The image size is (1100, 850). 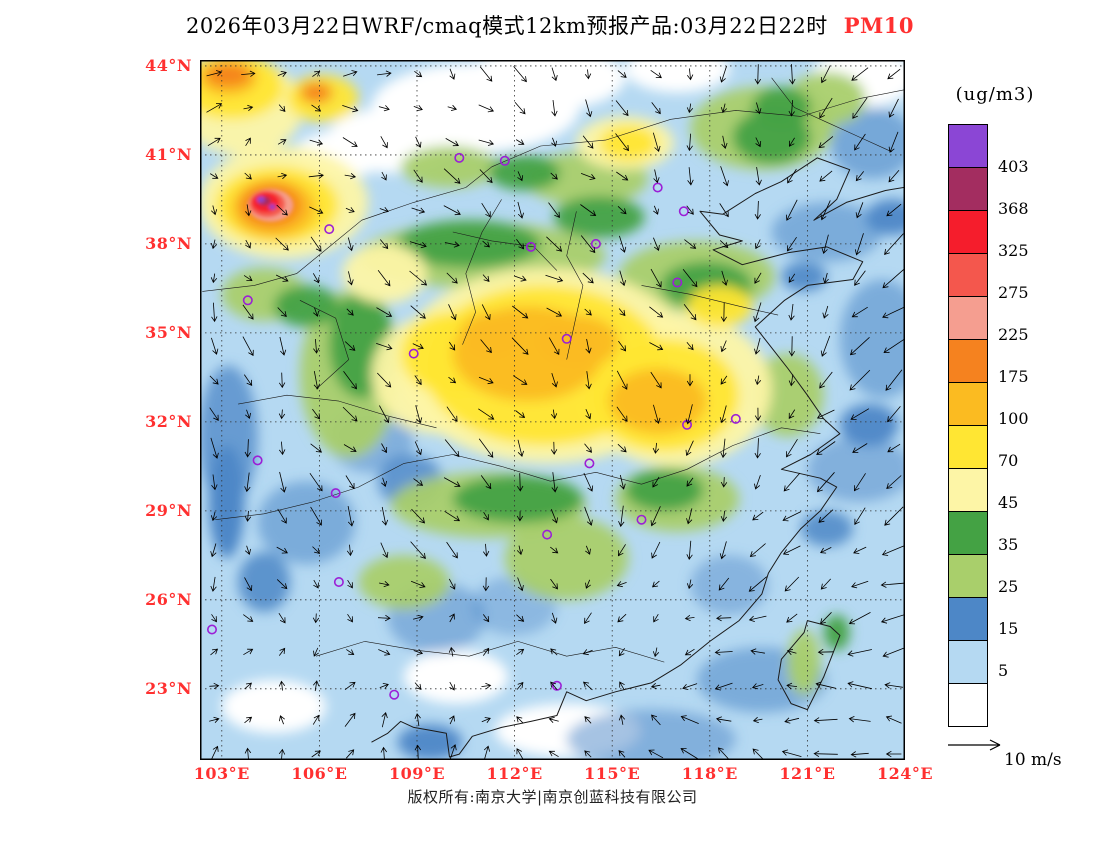 I want to click on legend-value-label: 70, so click(x=1008, y=460).